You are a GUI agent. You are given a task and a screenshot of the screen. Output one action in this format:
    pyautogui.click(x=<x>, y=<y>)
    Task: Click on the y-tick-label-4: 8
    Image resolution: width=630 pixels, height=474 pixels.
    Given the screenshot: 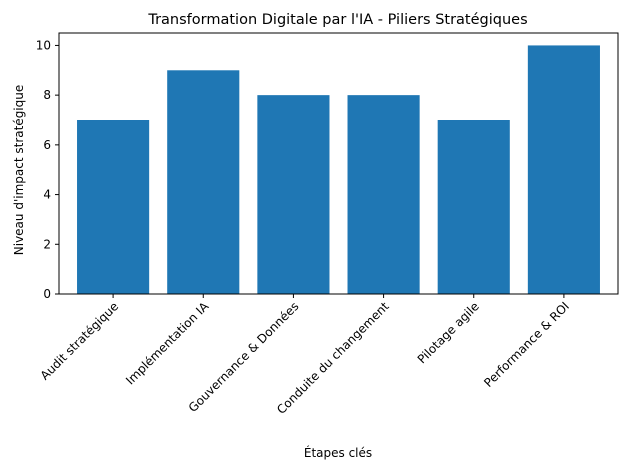 What is the action you would take?
    pyautogui.click(x=47, y=95)
    